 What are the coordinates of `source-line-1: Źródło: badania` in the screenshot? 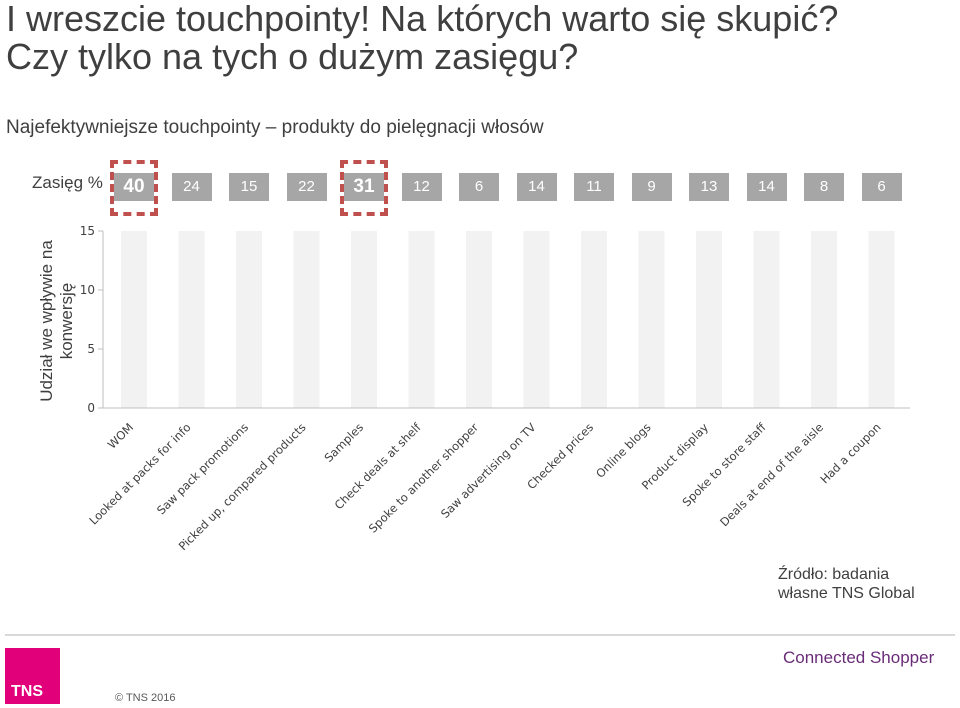 It's located at (834, 574).